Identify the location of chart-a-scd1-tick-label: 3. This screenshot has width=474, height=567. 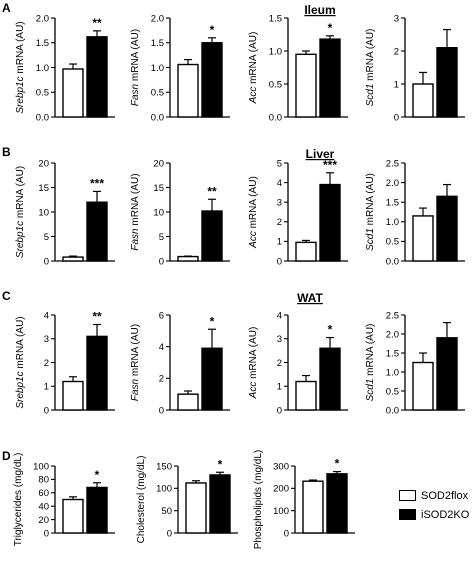
(396, 18).